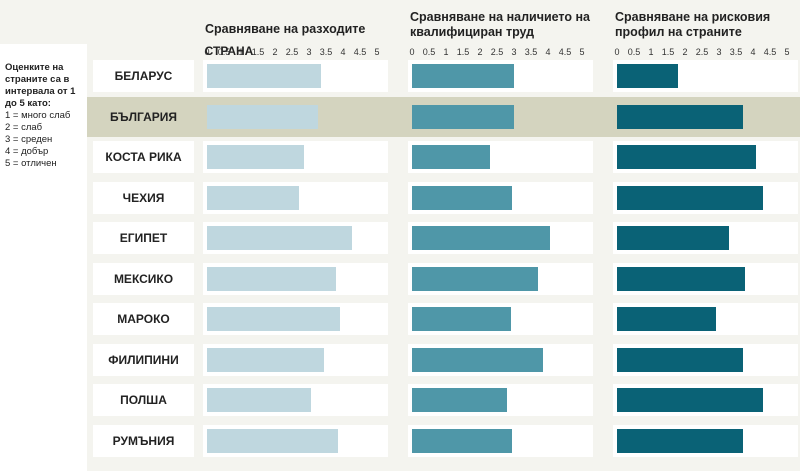  What do you see at coordinates (27, 151) in the screenshot?
I see `legend-scale-4: 4 = добър` at bounding box center [27, 151].